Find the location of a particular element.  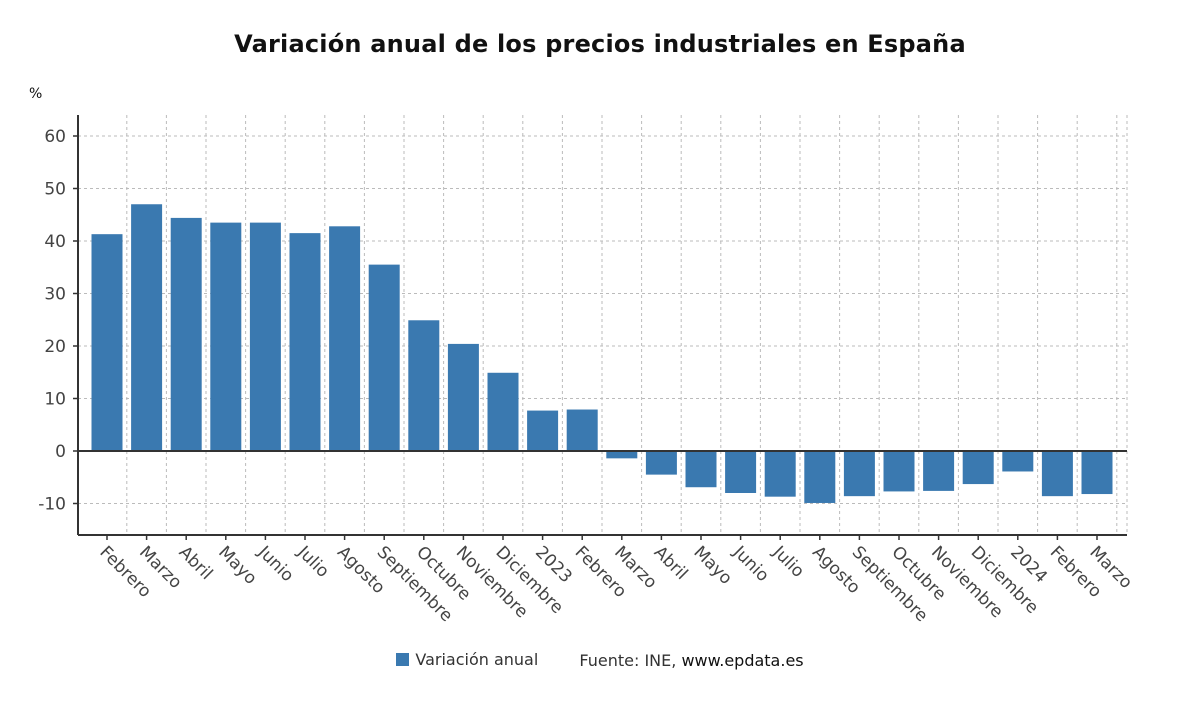

legend-label: Variación anual is located at coordinates (477, 659).